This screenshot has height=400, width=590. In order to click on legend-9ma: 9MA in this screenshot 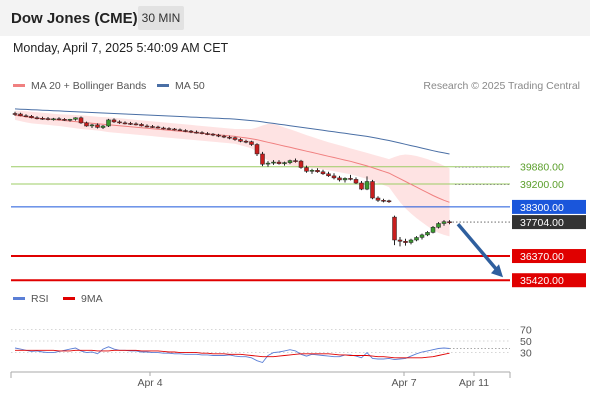, I will do `click(83, 299)`.